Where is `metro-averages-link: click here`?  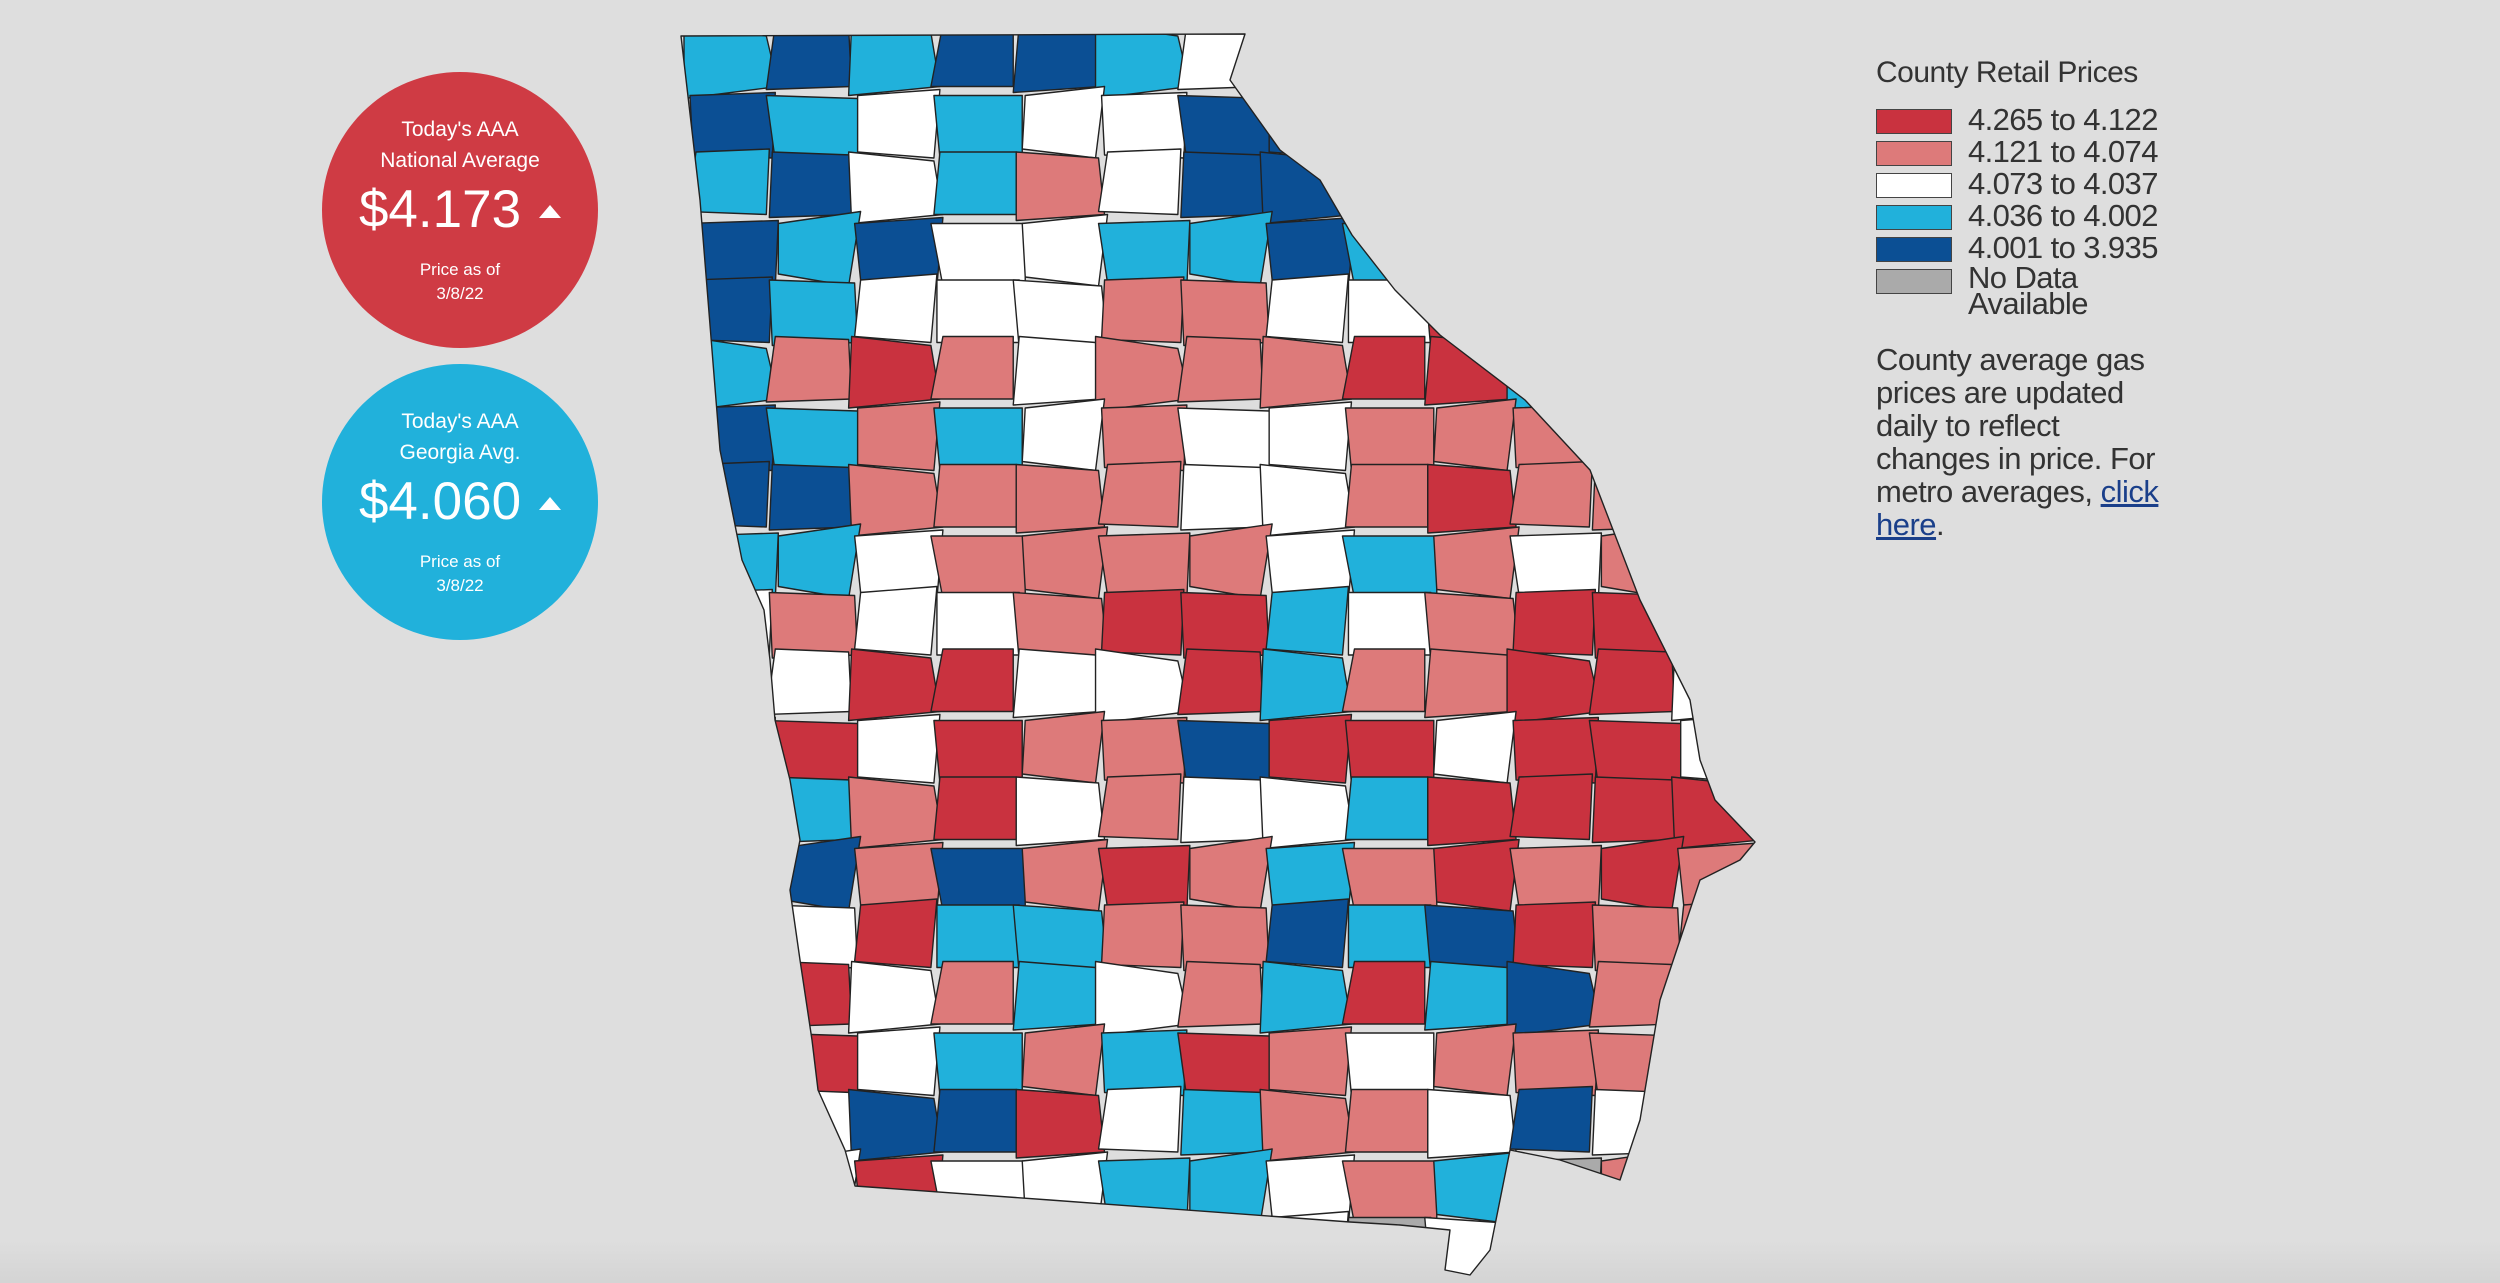
metro-averages-link: click here is located at coordinates (2017, 508).